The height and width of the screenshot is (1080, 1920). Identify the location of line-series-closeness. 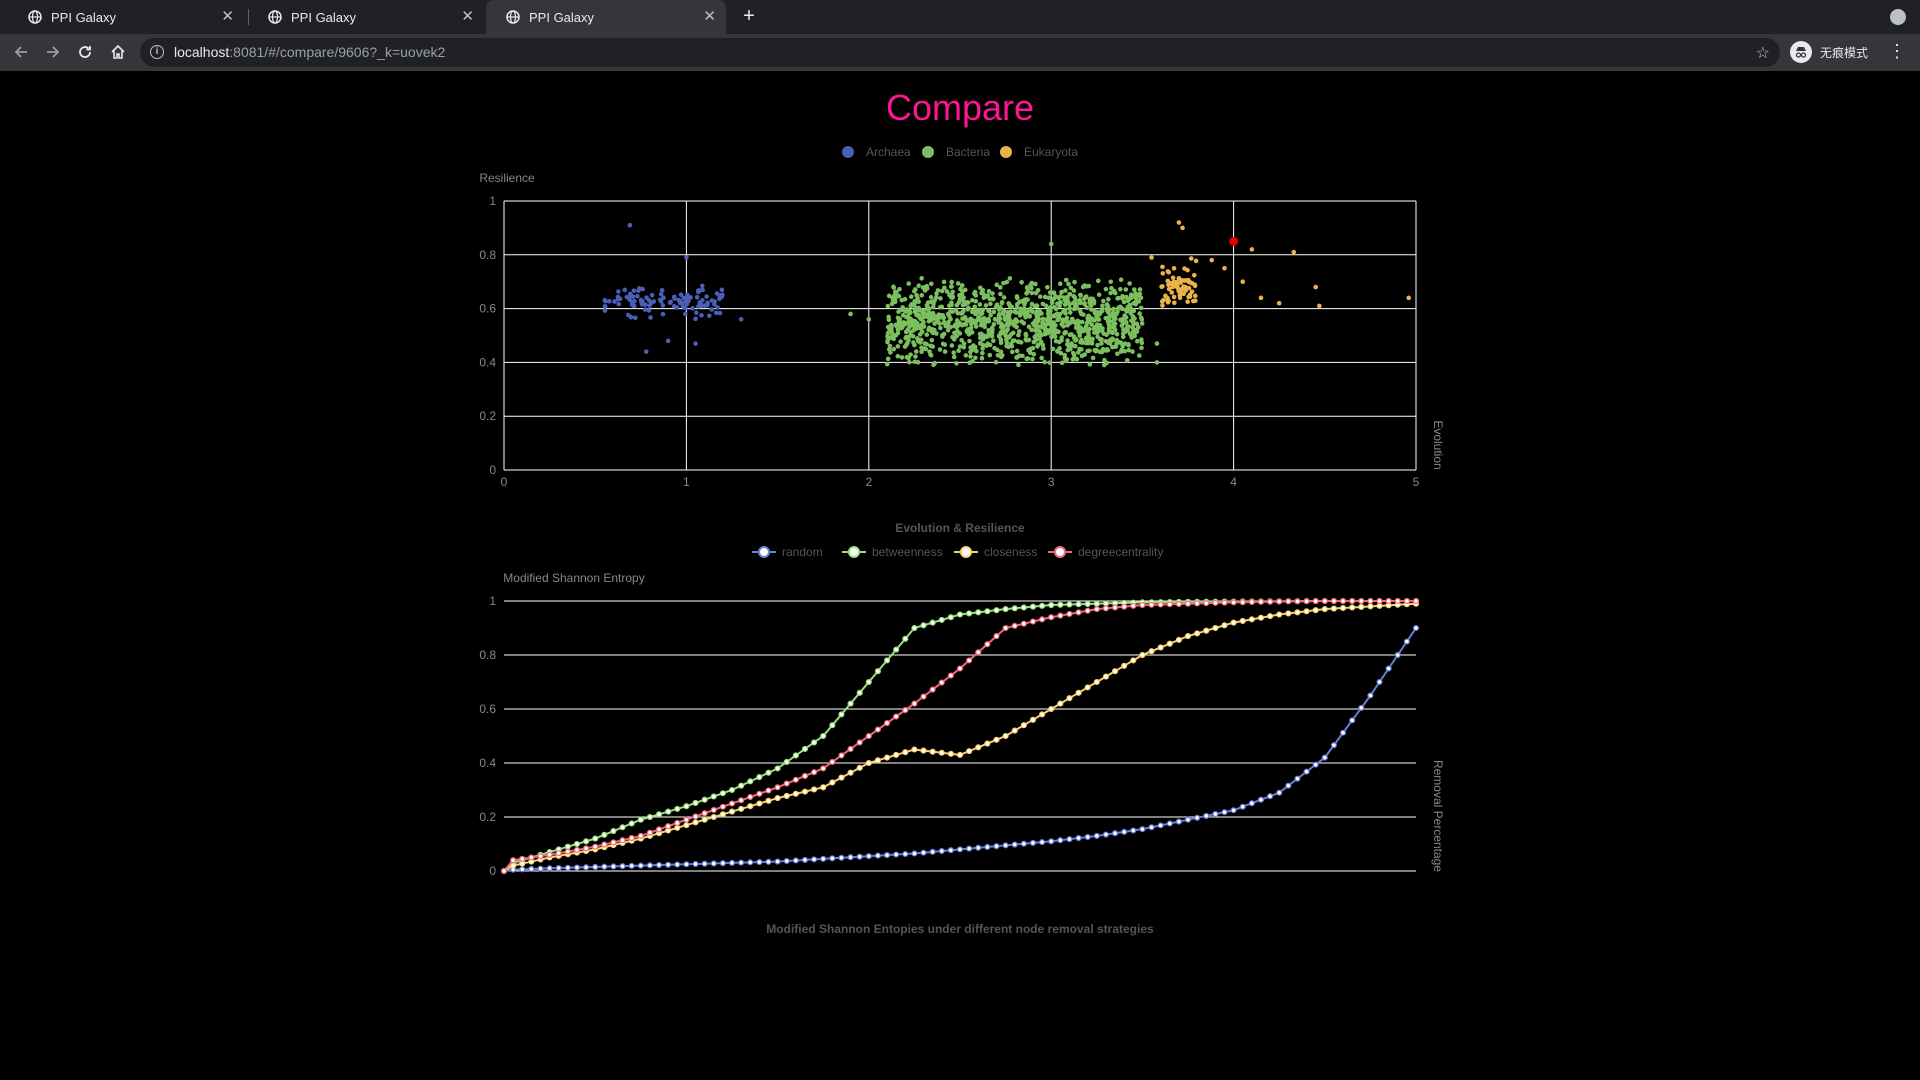
(960, 737).